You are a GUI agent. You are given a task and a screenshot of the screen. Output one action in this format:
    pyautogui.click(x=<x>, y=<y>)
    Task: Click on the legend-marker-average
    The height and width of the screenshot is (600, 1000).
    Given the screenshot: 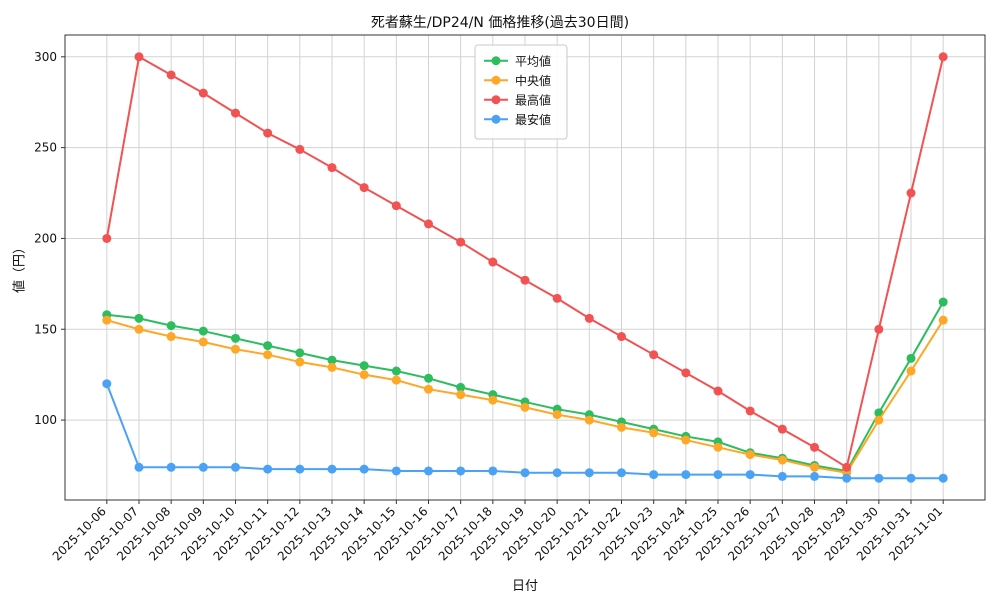 What is the action you would take?
    pyautogui.click(x=496, y=61)
    